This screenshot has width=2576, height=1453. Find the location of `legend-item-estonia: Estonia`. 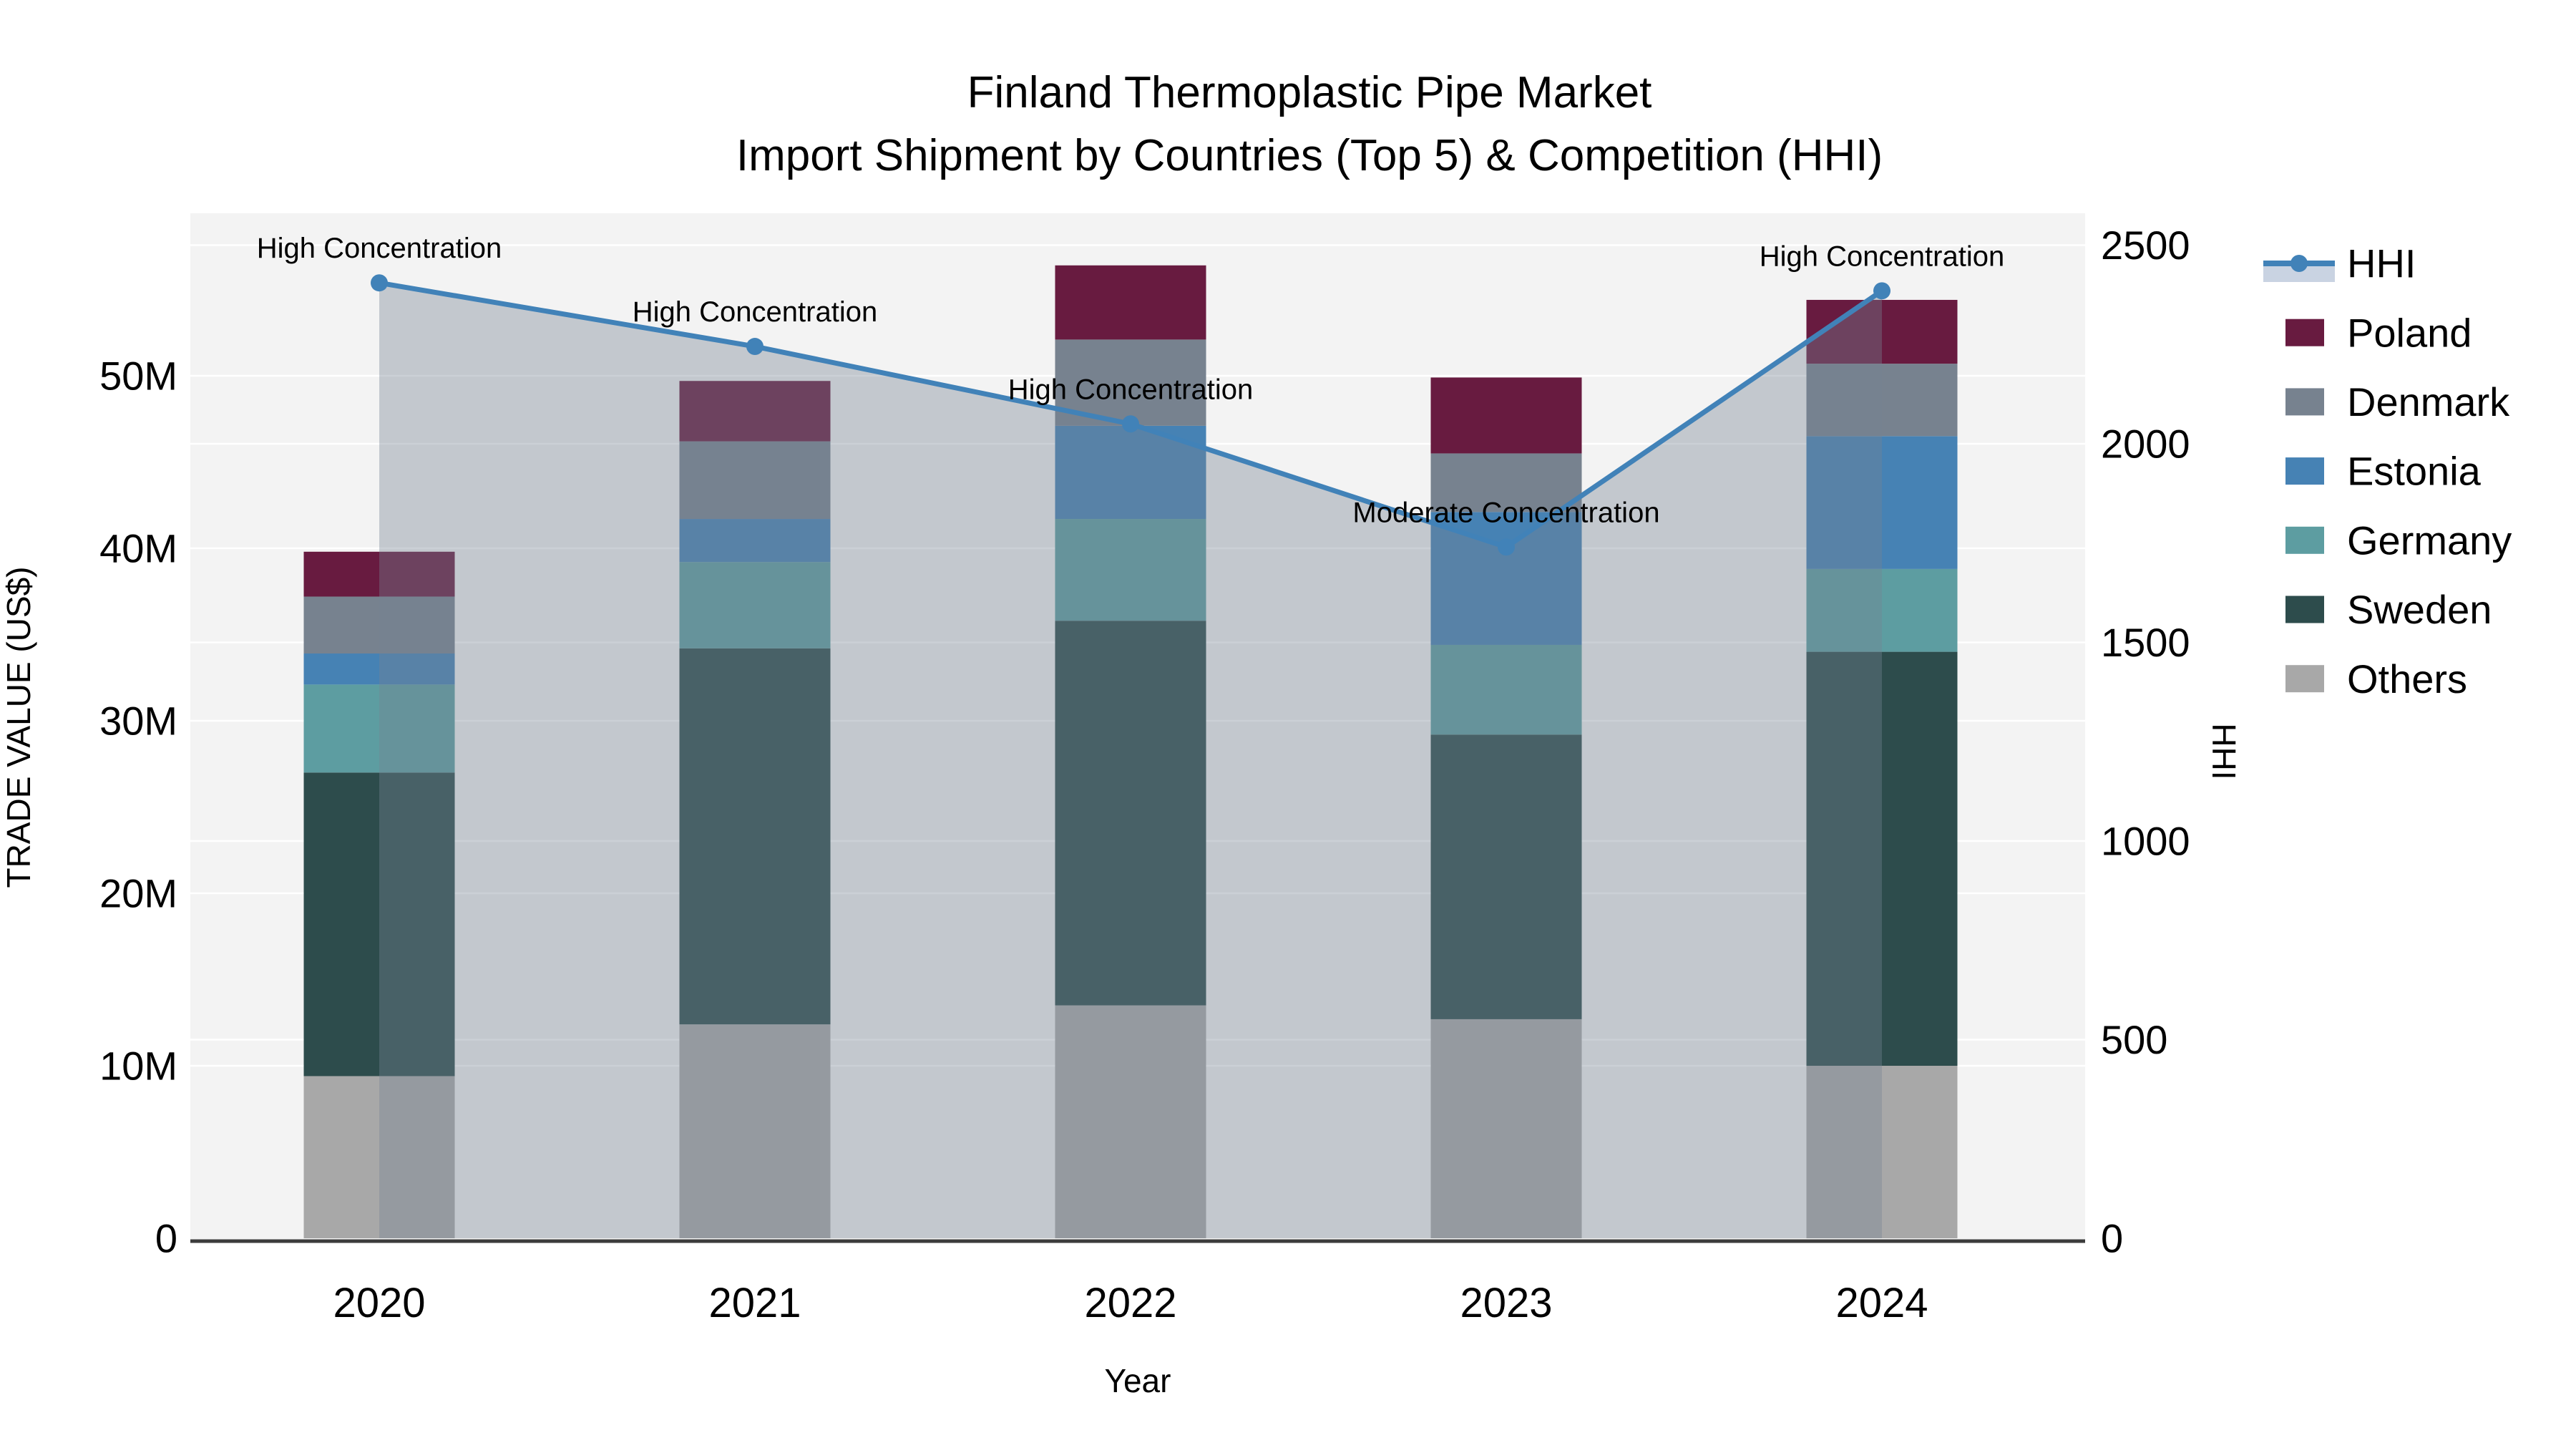

legend-item-estonia: Estonia is located at coordinates (2383, 471).